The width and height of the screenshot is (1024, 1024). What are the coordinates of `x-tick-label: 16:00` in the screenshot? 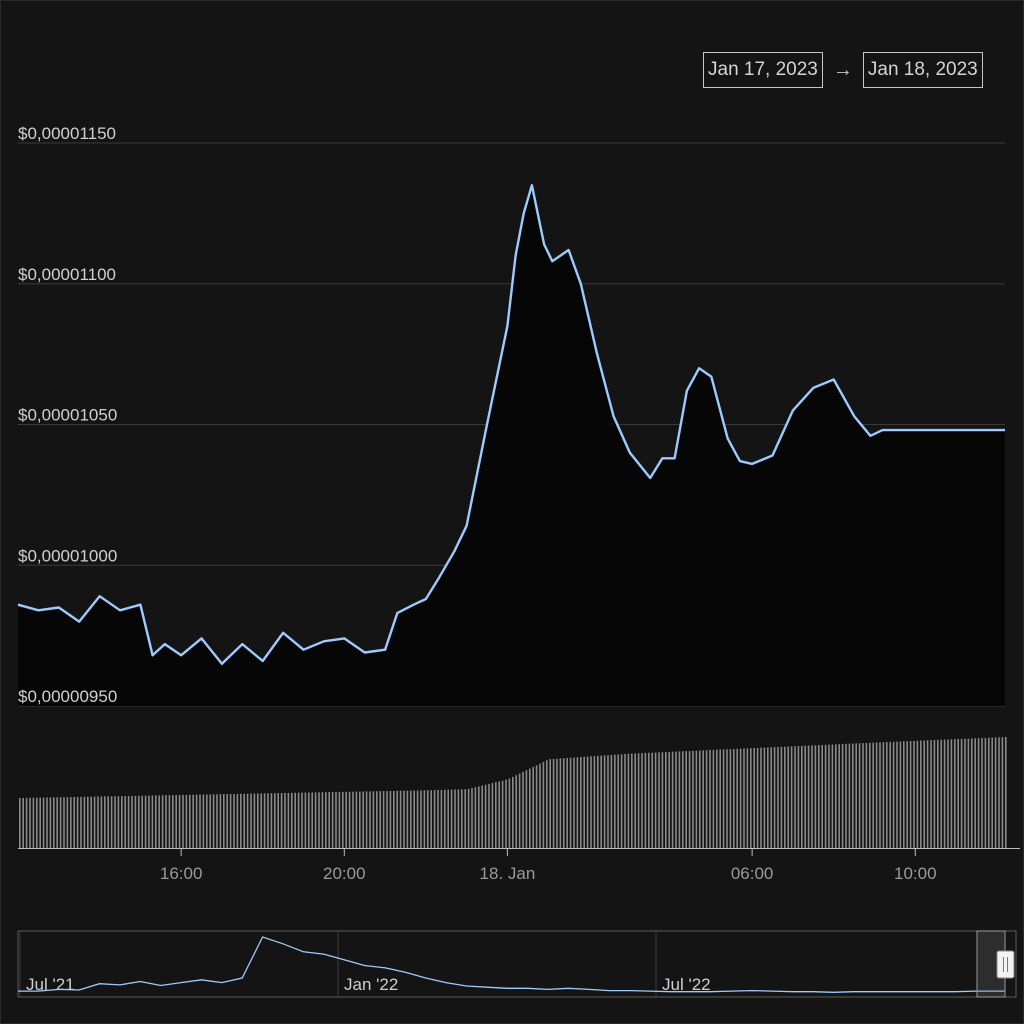 It's located at (181, 873).